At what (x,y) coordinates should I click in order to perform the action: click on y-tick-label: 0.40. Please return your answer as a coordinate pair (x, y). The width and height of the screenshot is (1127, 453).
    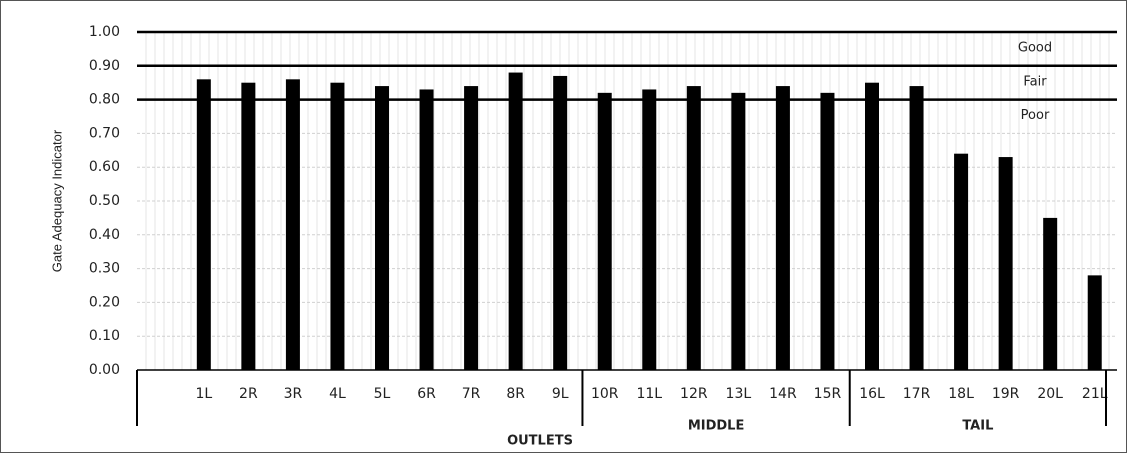
    Looking at the image, I should click on (104, 235).